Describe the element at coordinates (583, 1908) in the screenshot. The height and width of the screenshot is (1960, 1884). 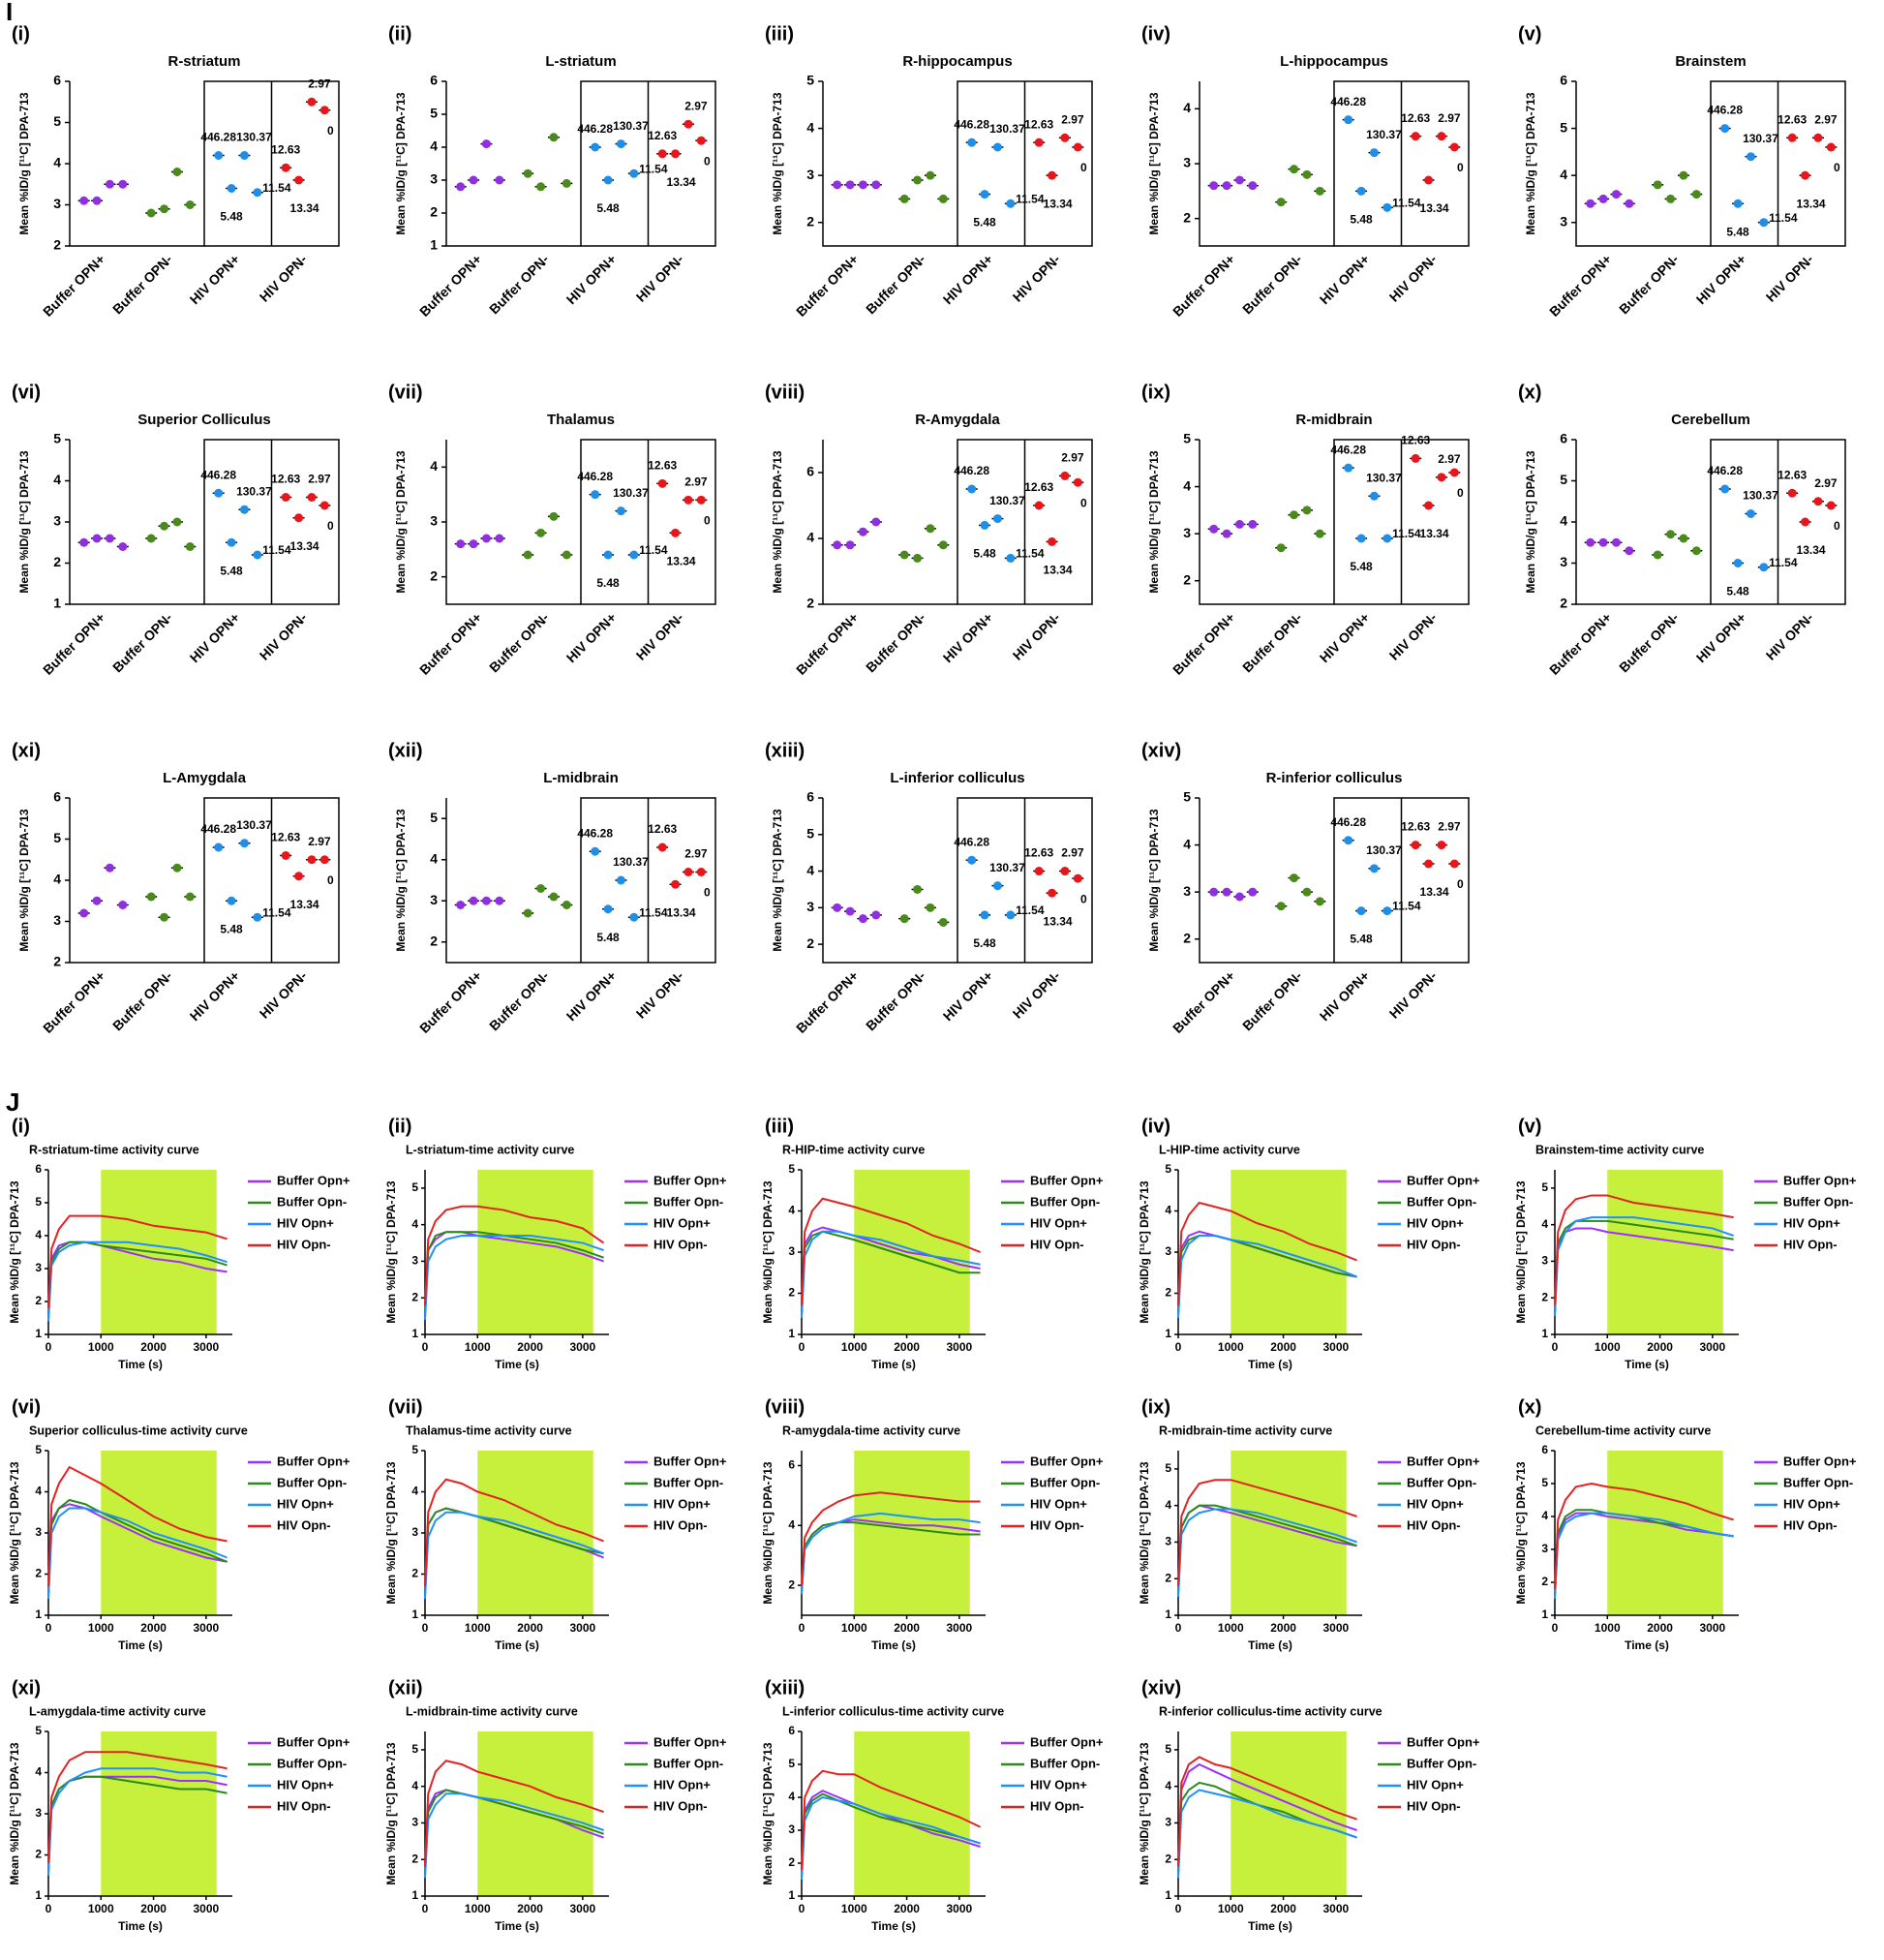
I see `x-tick-label: 3000` at that location.